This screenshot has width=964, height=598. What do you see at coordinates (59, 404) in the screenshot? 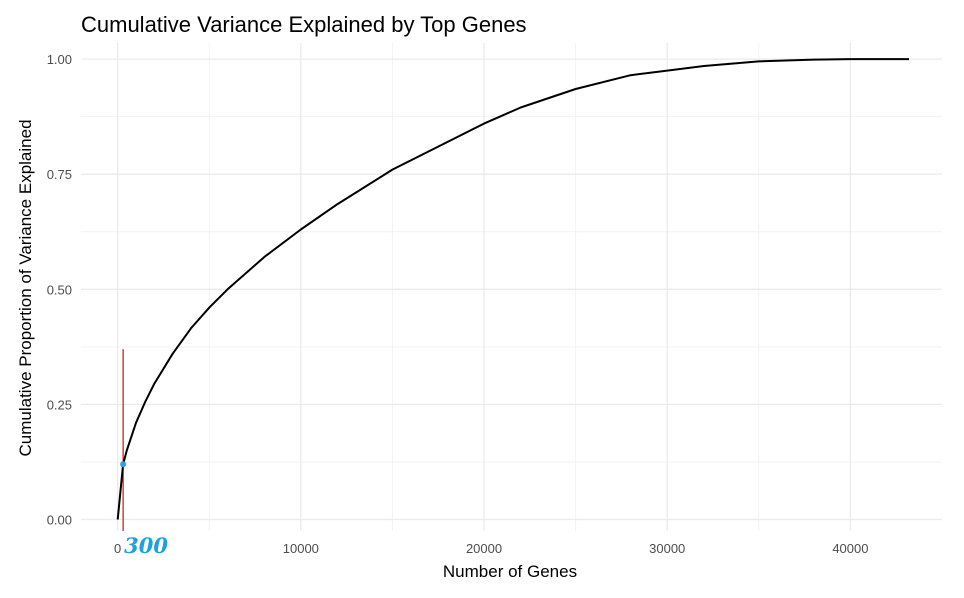
I see `y-tick-label: 0.25` at bounding box center [59, 404].